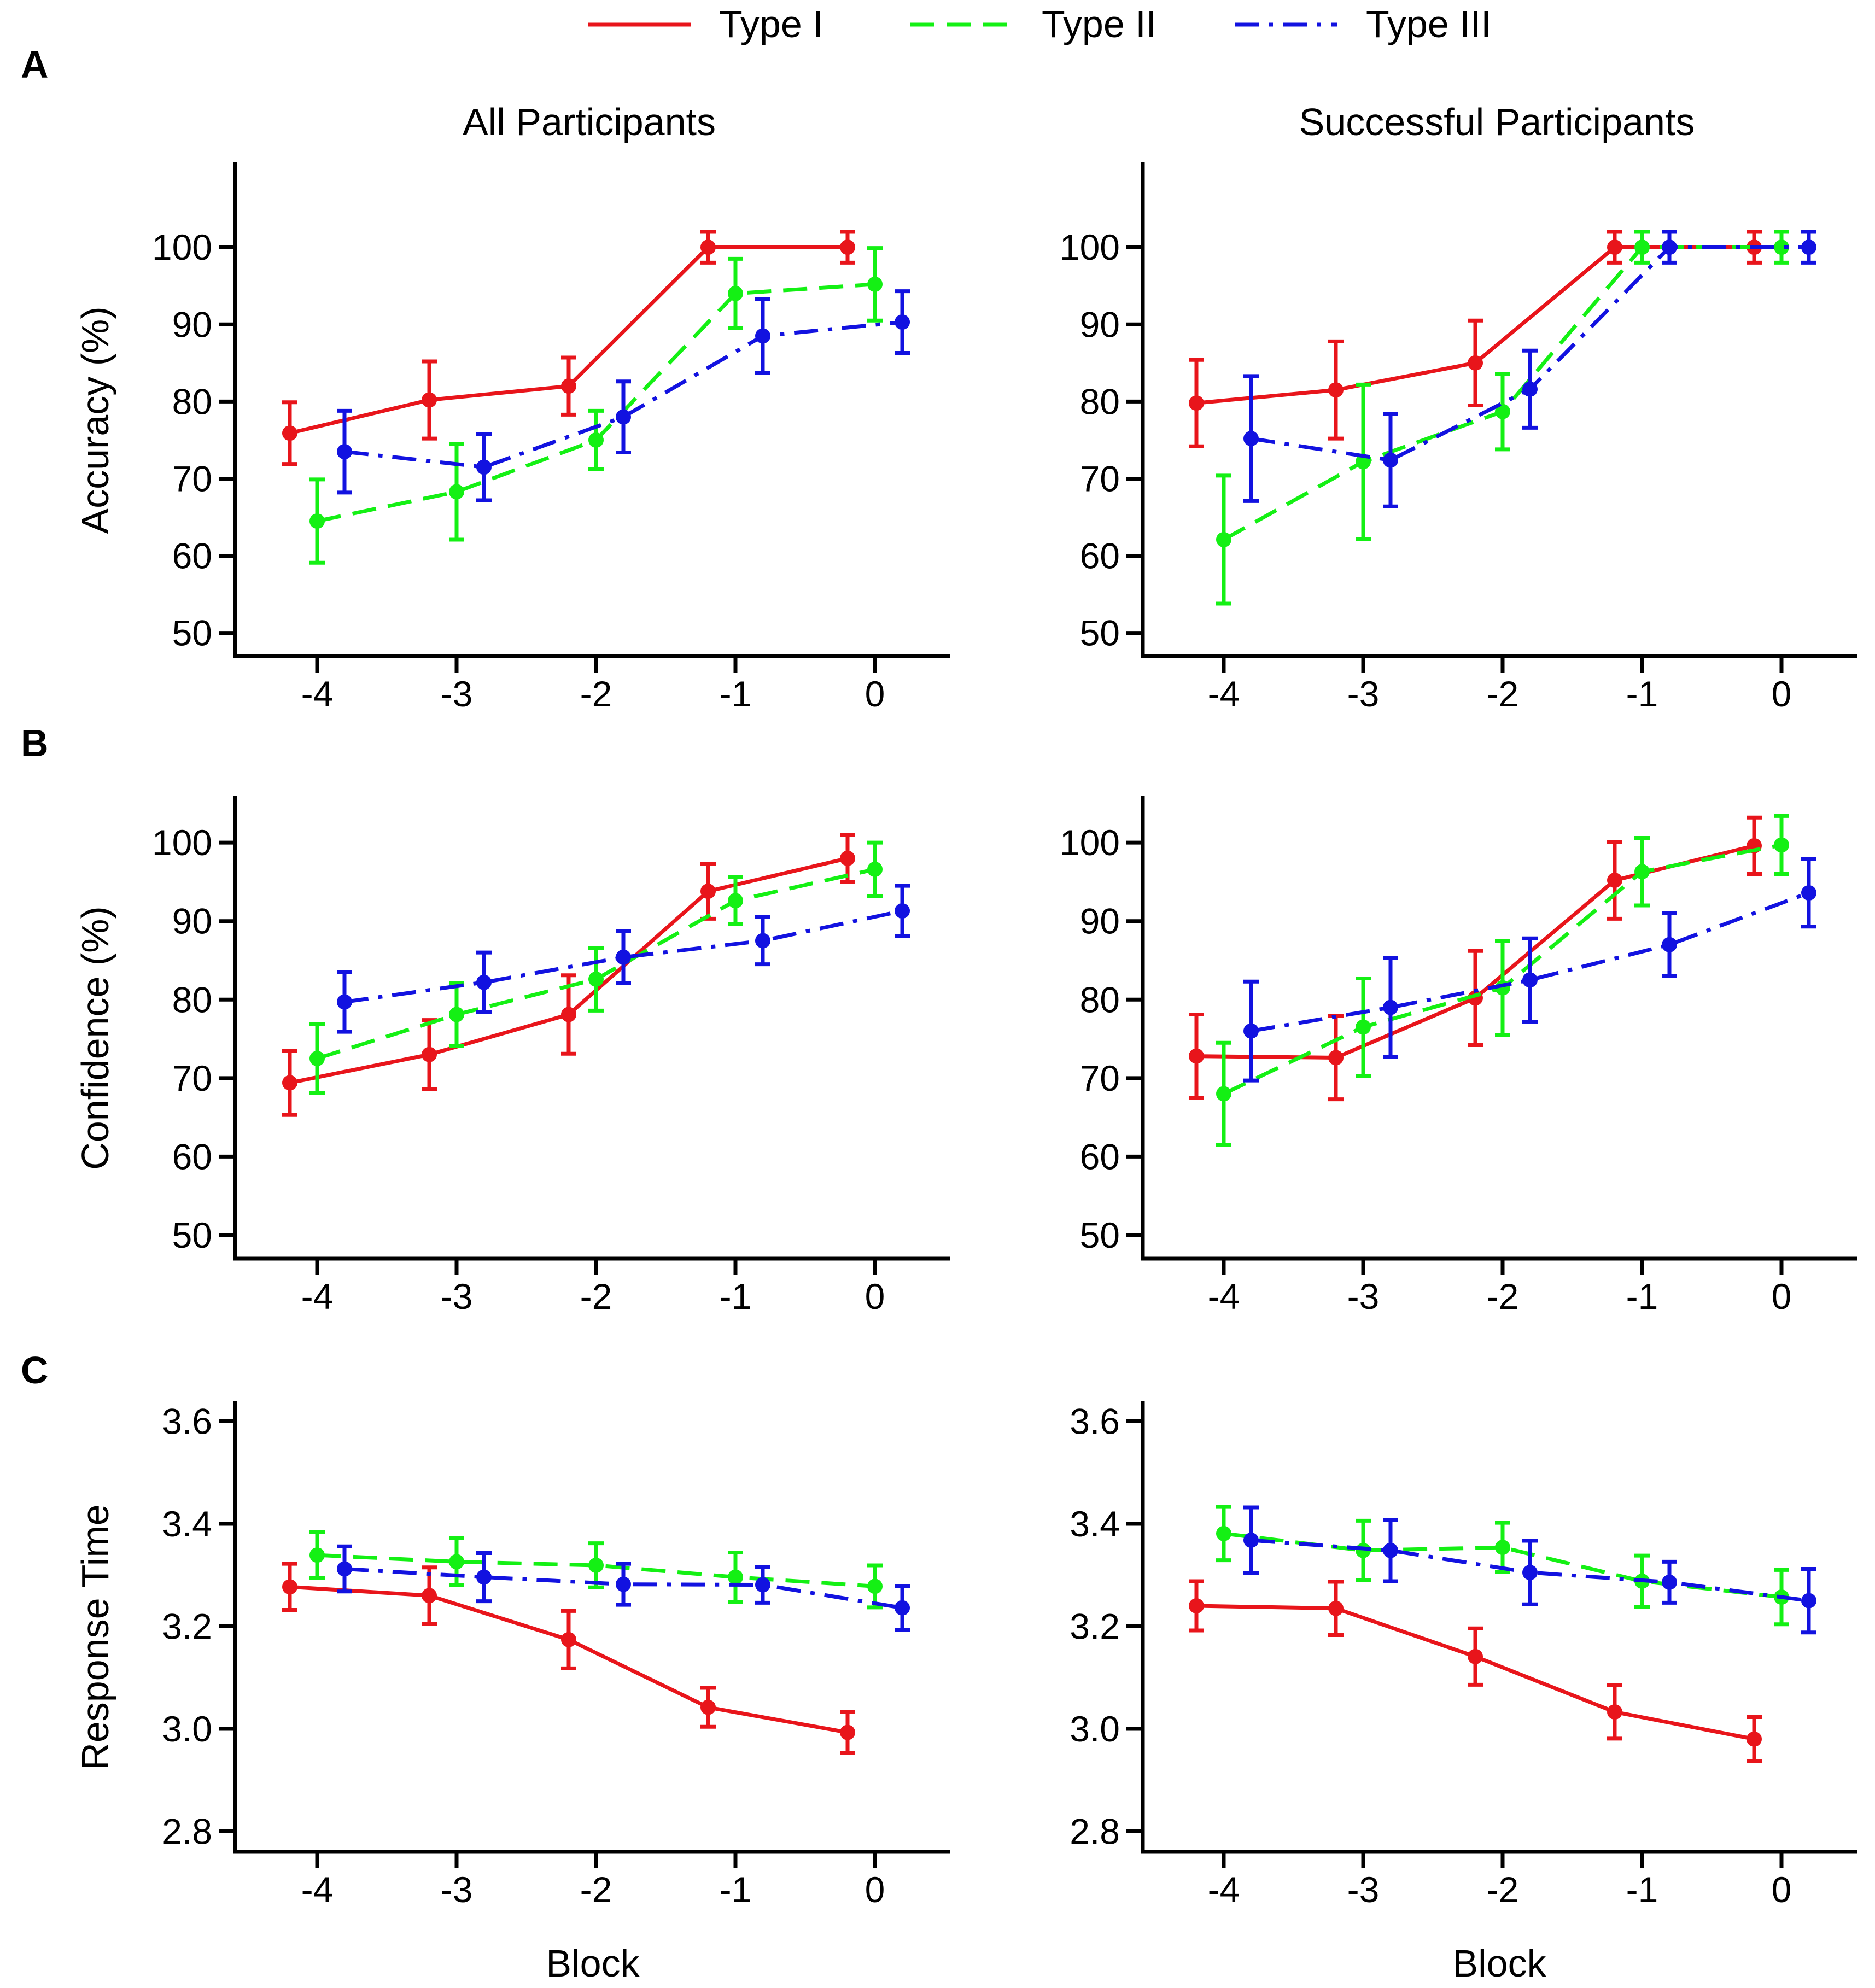 The width and height of the screenshot is (1875, 1988). Describe the element at coordinates (95, 1038) in the screenshot. I see `y-axis-label: Confidence (%)` at that location.